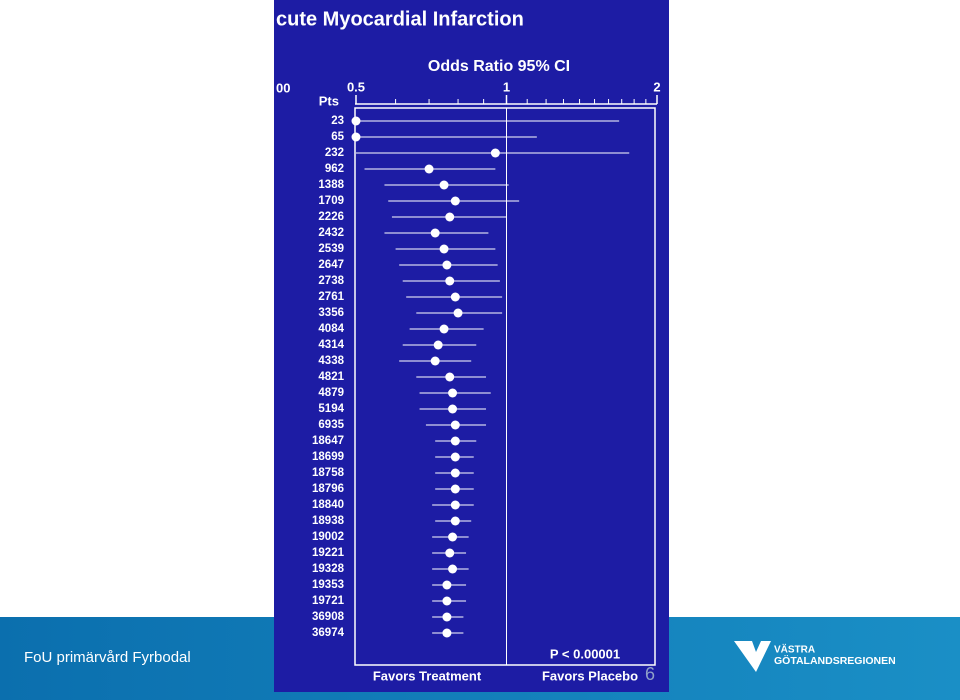 This screenshot has height=700, width=960. I want to click on y-tick-label: 232, so click(334, 153).